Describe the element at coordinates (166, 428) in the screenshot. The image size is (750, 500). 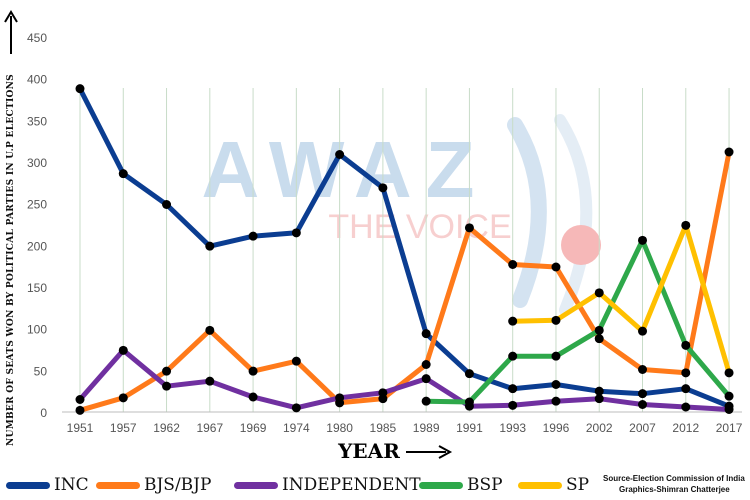
I see `x-tick-label: 1962` at that location.